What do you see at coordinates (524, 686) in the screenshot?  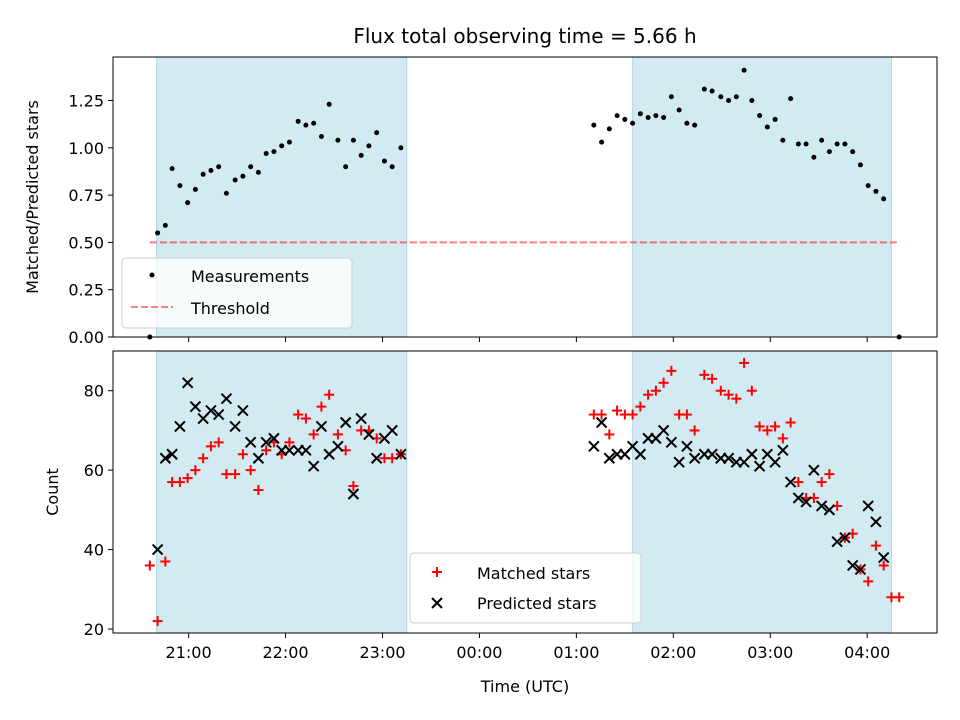 I see `x-axis-label: Time (UTC)` at bounding box center [524, 686].